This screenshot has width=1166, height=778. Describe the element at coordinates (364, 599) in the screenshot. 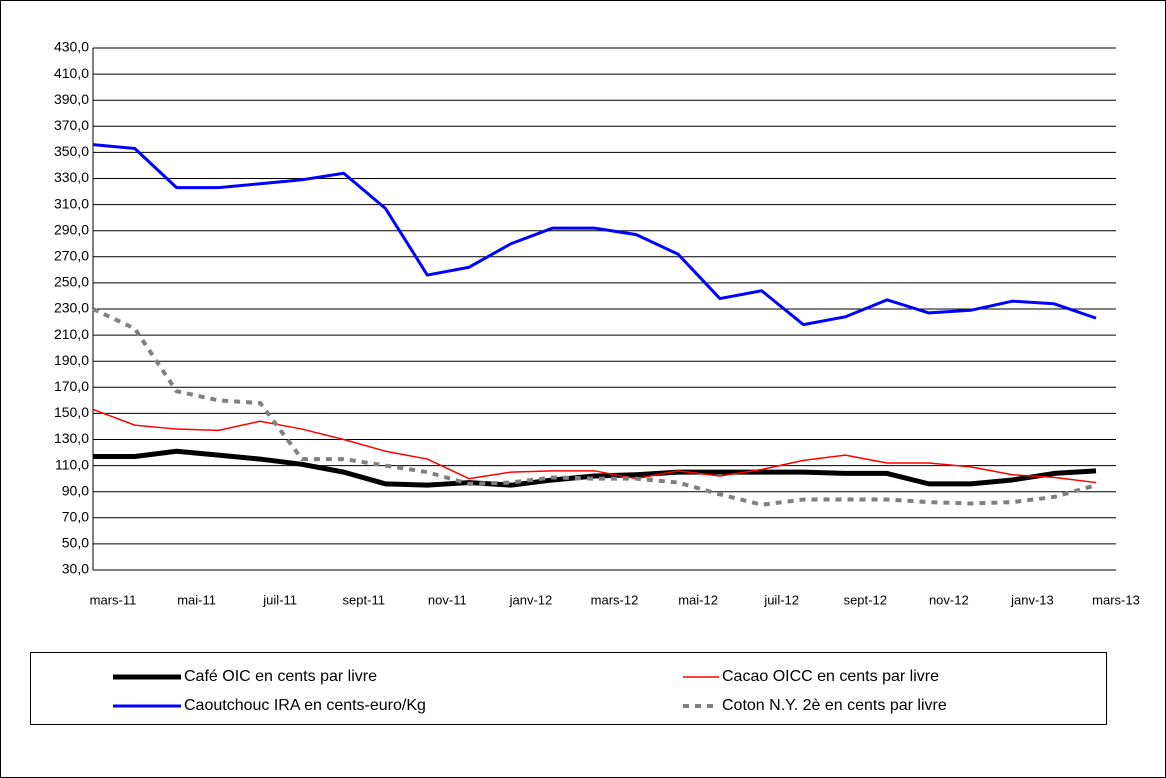

I see `x-tick-label: sept-11` at that location.